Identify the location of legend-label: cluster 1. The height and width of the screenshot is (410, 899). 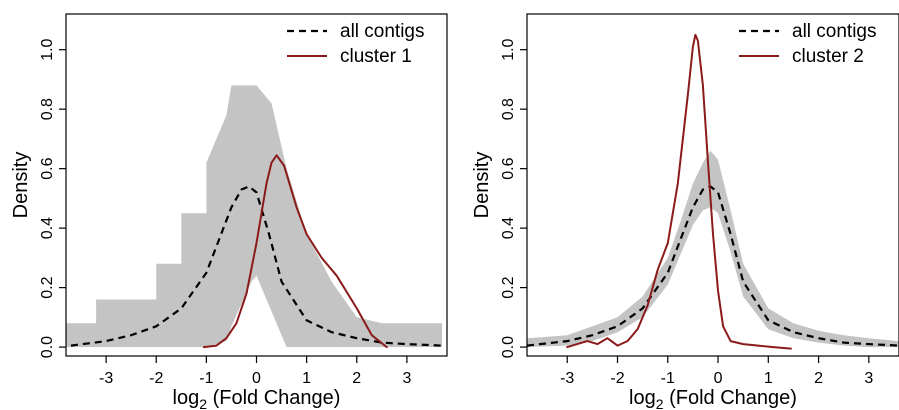
(376, 56).